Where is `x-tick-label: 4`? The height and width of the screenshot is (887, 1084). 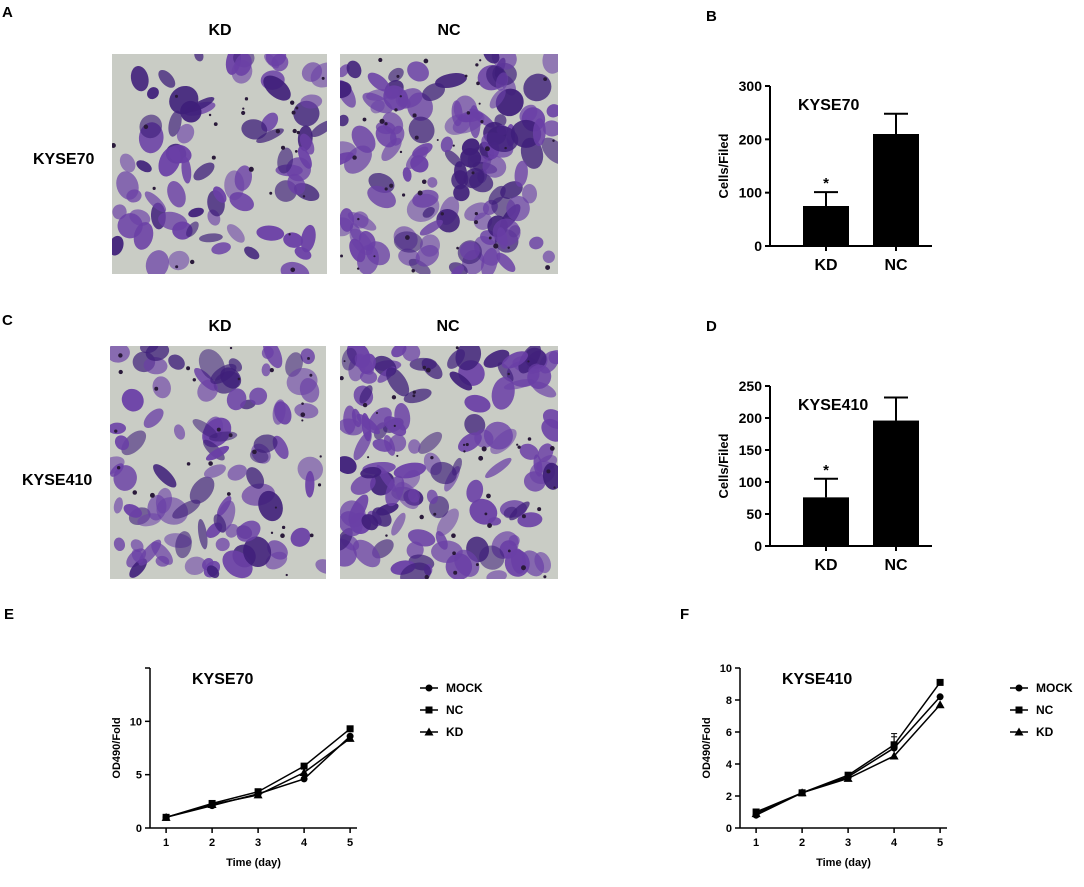
x-tick-label: 4 is located at coordinates (304, 843).